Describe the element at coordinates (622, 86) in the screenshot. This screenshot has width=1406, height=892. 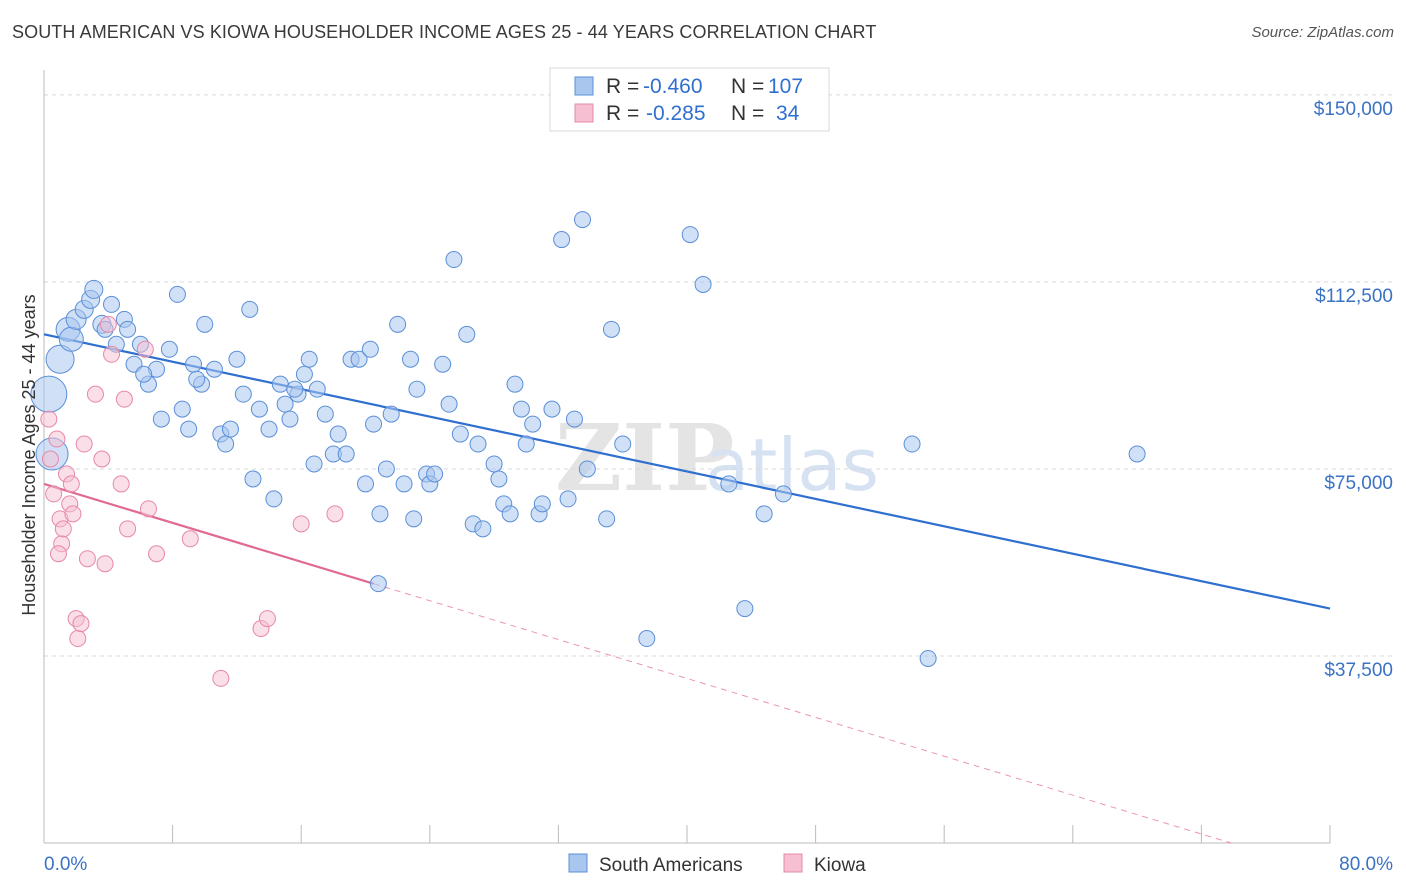
I see `legend-r-label-1: R =` at that location.